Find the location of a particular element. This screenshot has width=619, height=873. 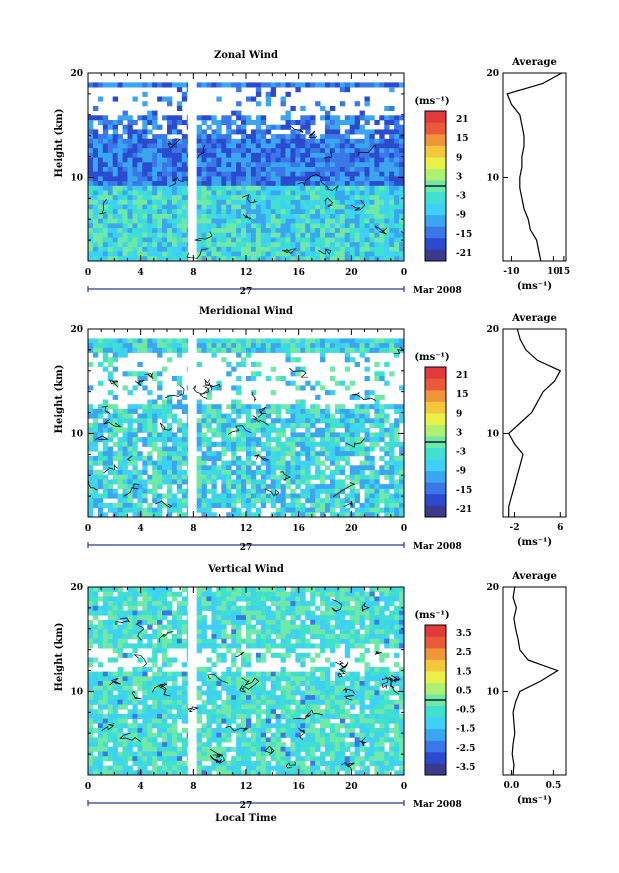

colorbar-segment is located at coordinates (435, 499).